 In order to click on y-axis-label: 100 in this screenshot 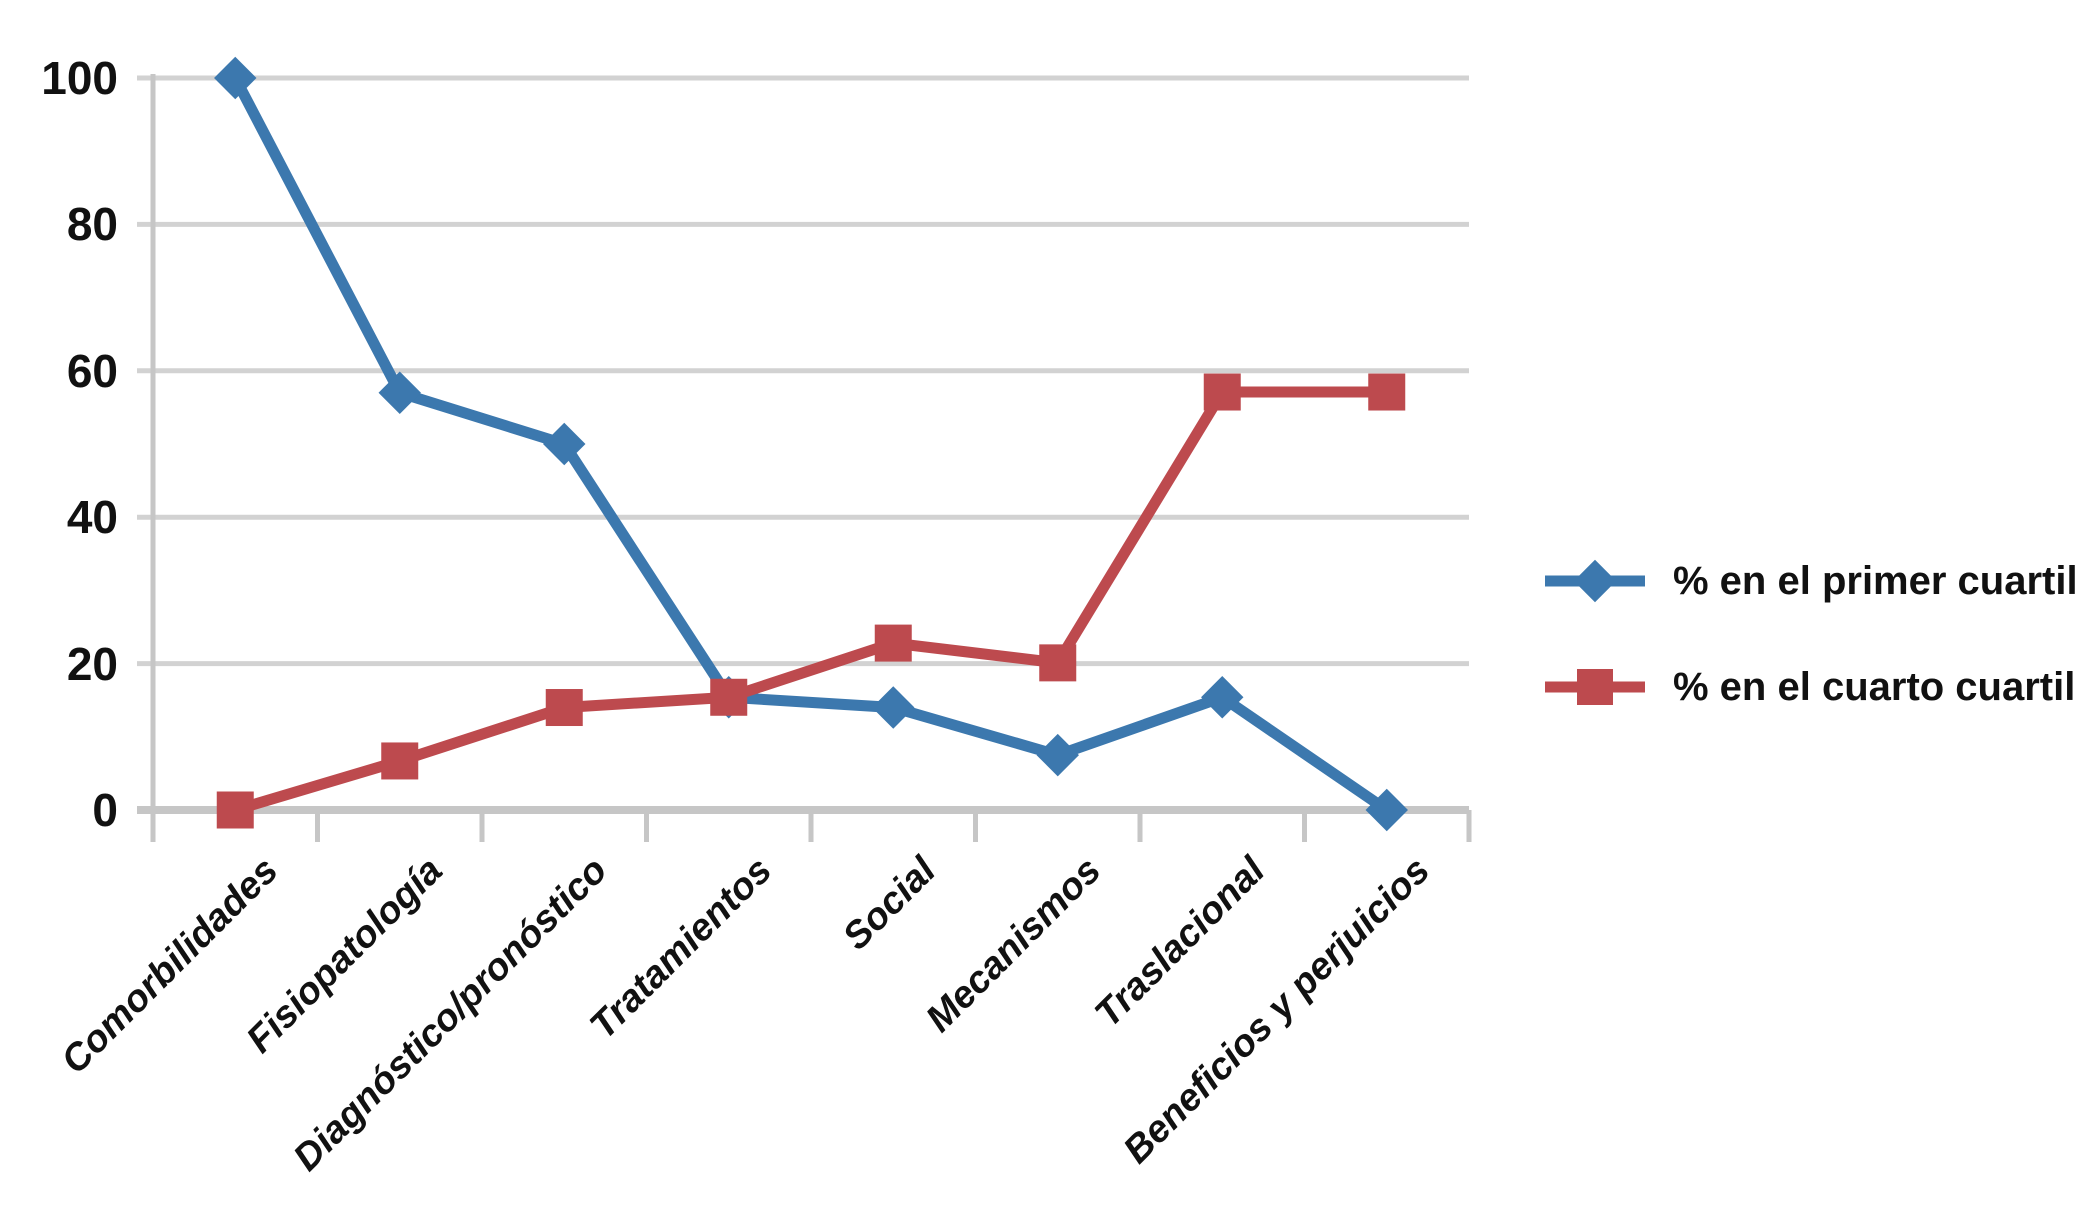, I will do `click(79, 78)`.